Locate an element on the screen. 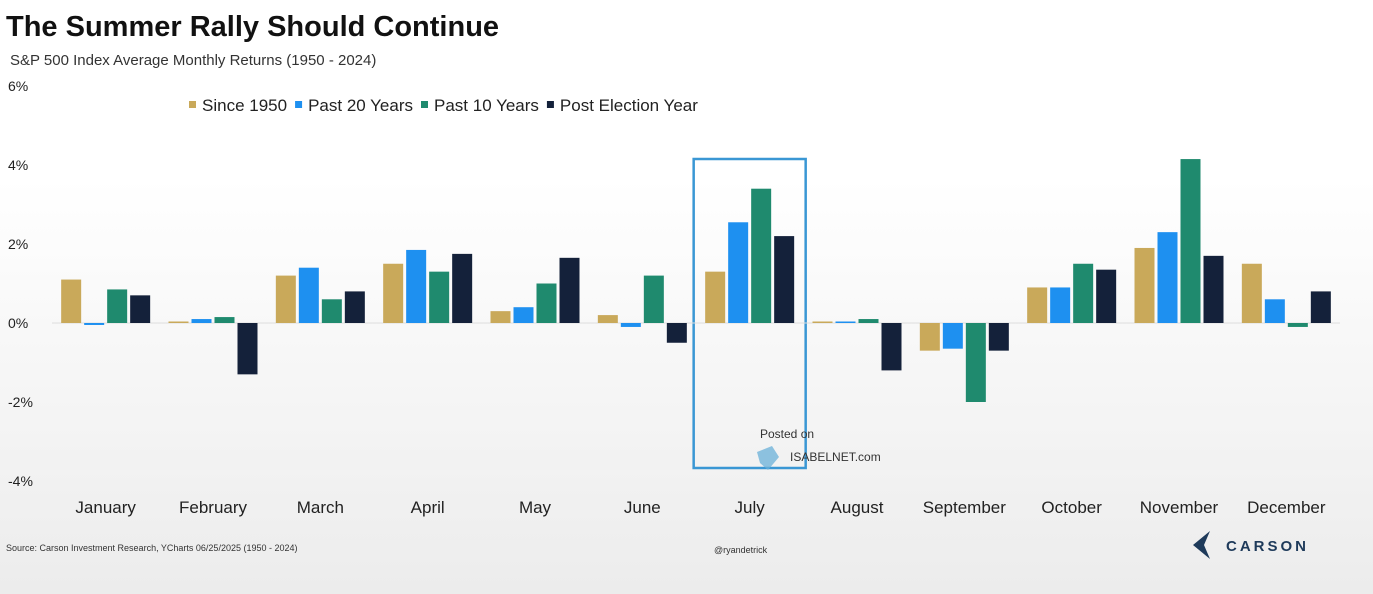  y-tick-label: 2% is located at coordinates (18, 244).